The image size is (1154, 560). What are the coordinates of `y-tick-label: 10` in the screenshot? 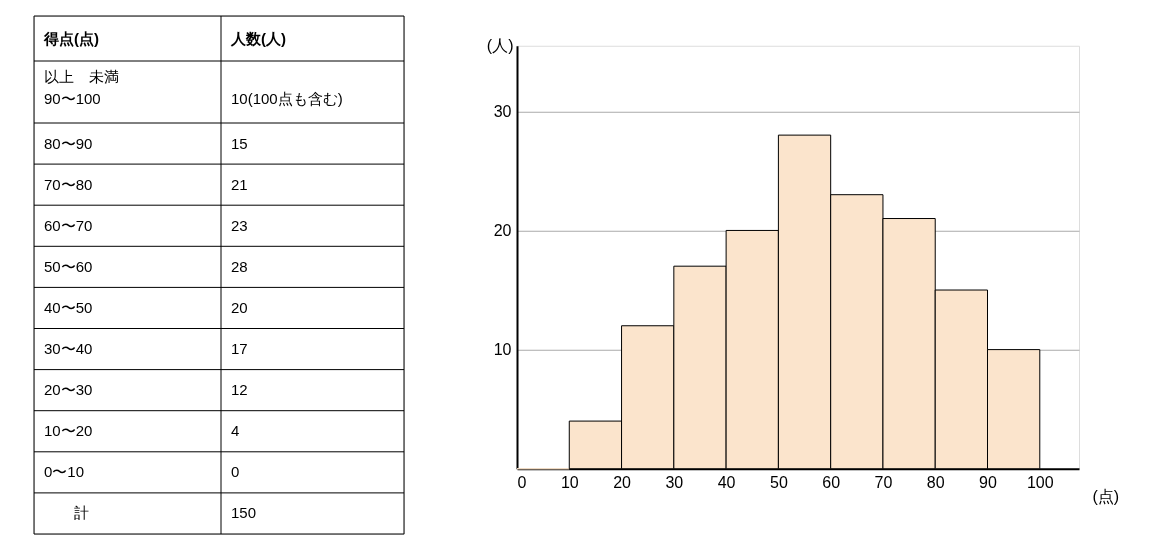 It's located at (502, 350).